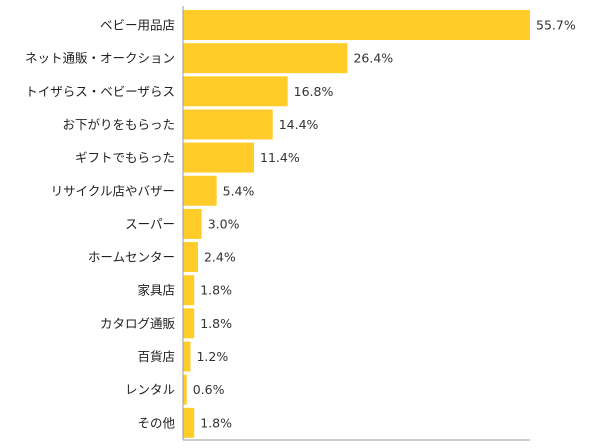 This screenshot has width=602, height=448. Describe the element at coordinates (113, 190) in the screenshot. I see `category-label-5: リサイクル店やバザー` at that location.